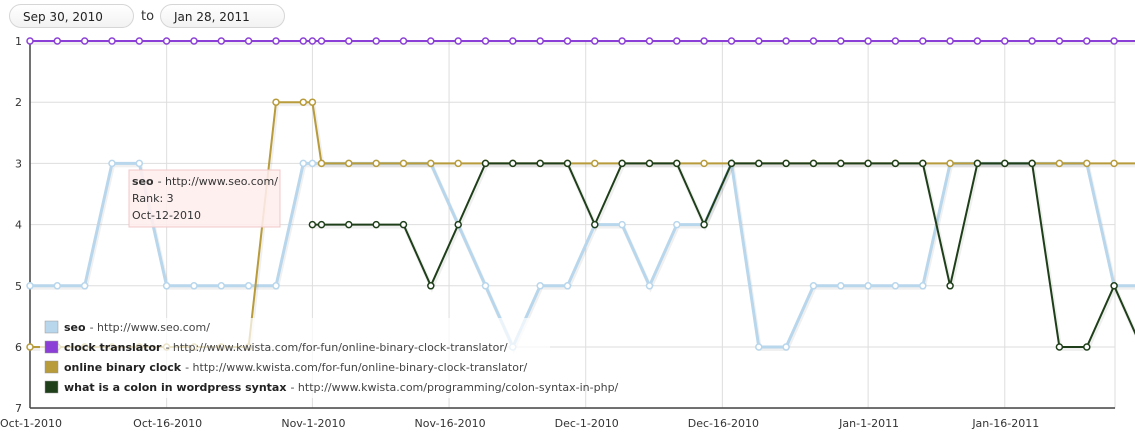  I want to click on legend-item: seo - http://www.seo.com/, so click(127, 327).